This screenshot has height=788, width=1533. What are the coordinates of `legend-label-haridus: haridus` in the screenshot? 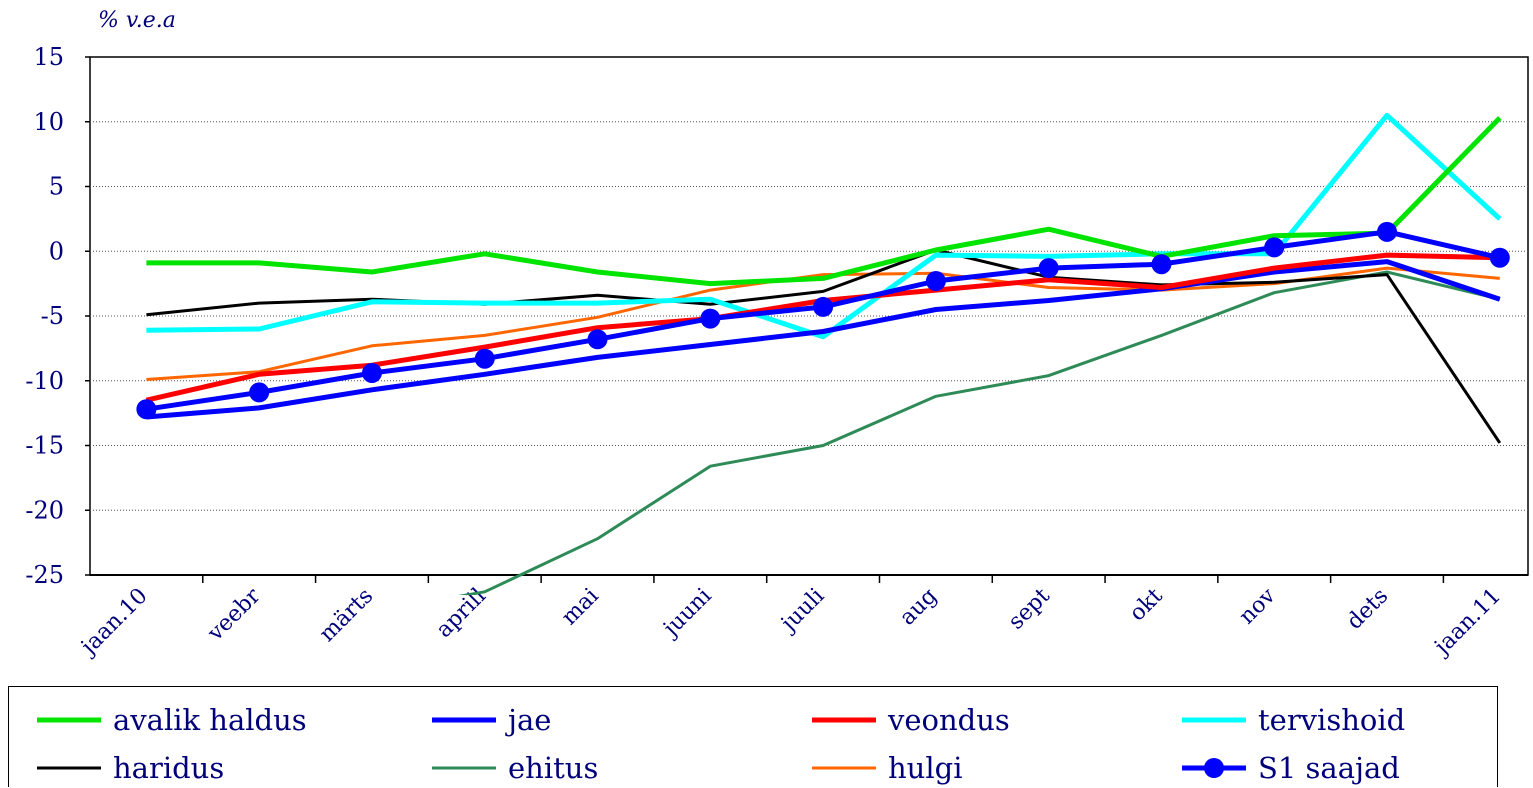 It's located at (169, 768).